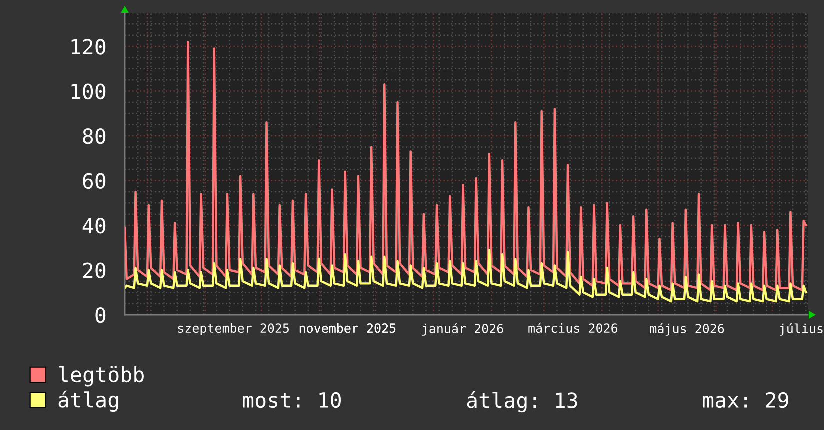 Image resolution: width=824 pixels, height=430 pixels. I want to click on x-tick-label: január 2026, so click(463, 329).